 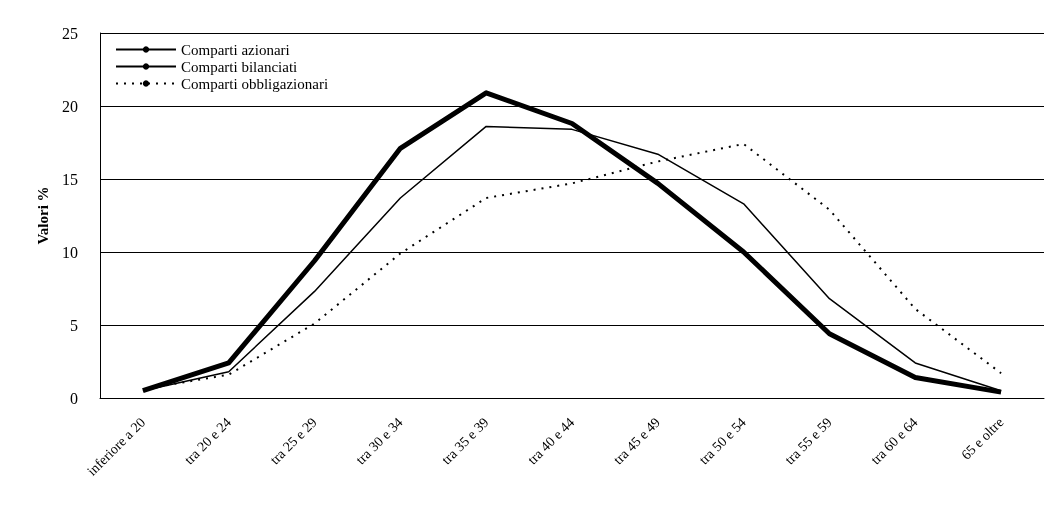 I want to click on x-tick-label: tra 20 e 24, so click(x=208, y=441).